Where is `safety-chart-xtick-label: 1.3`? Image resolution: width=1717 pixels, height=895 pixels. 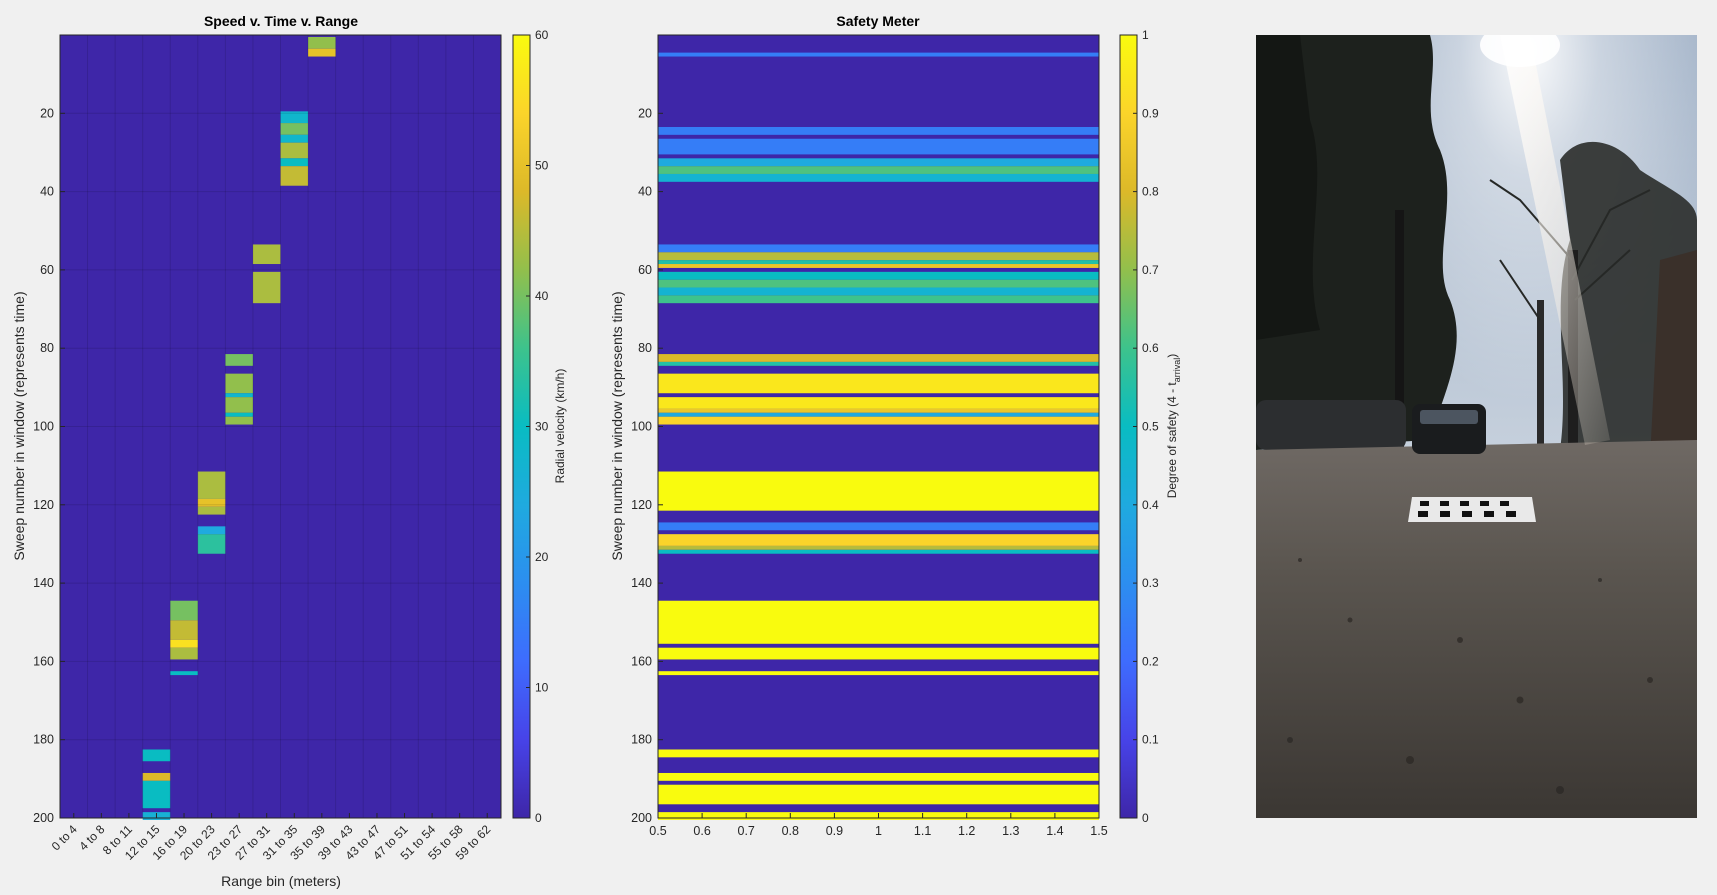 safety-chart-xtick-label: 1.3 is located at coordinates (1010, 831).